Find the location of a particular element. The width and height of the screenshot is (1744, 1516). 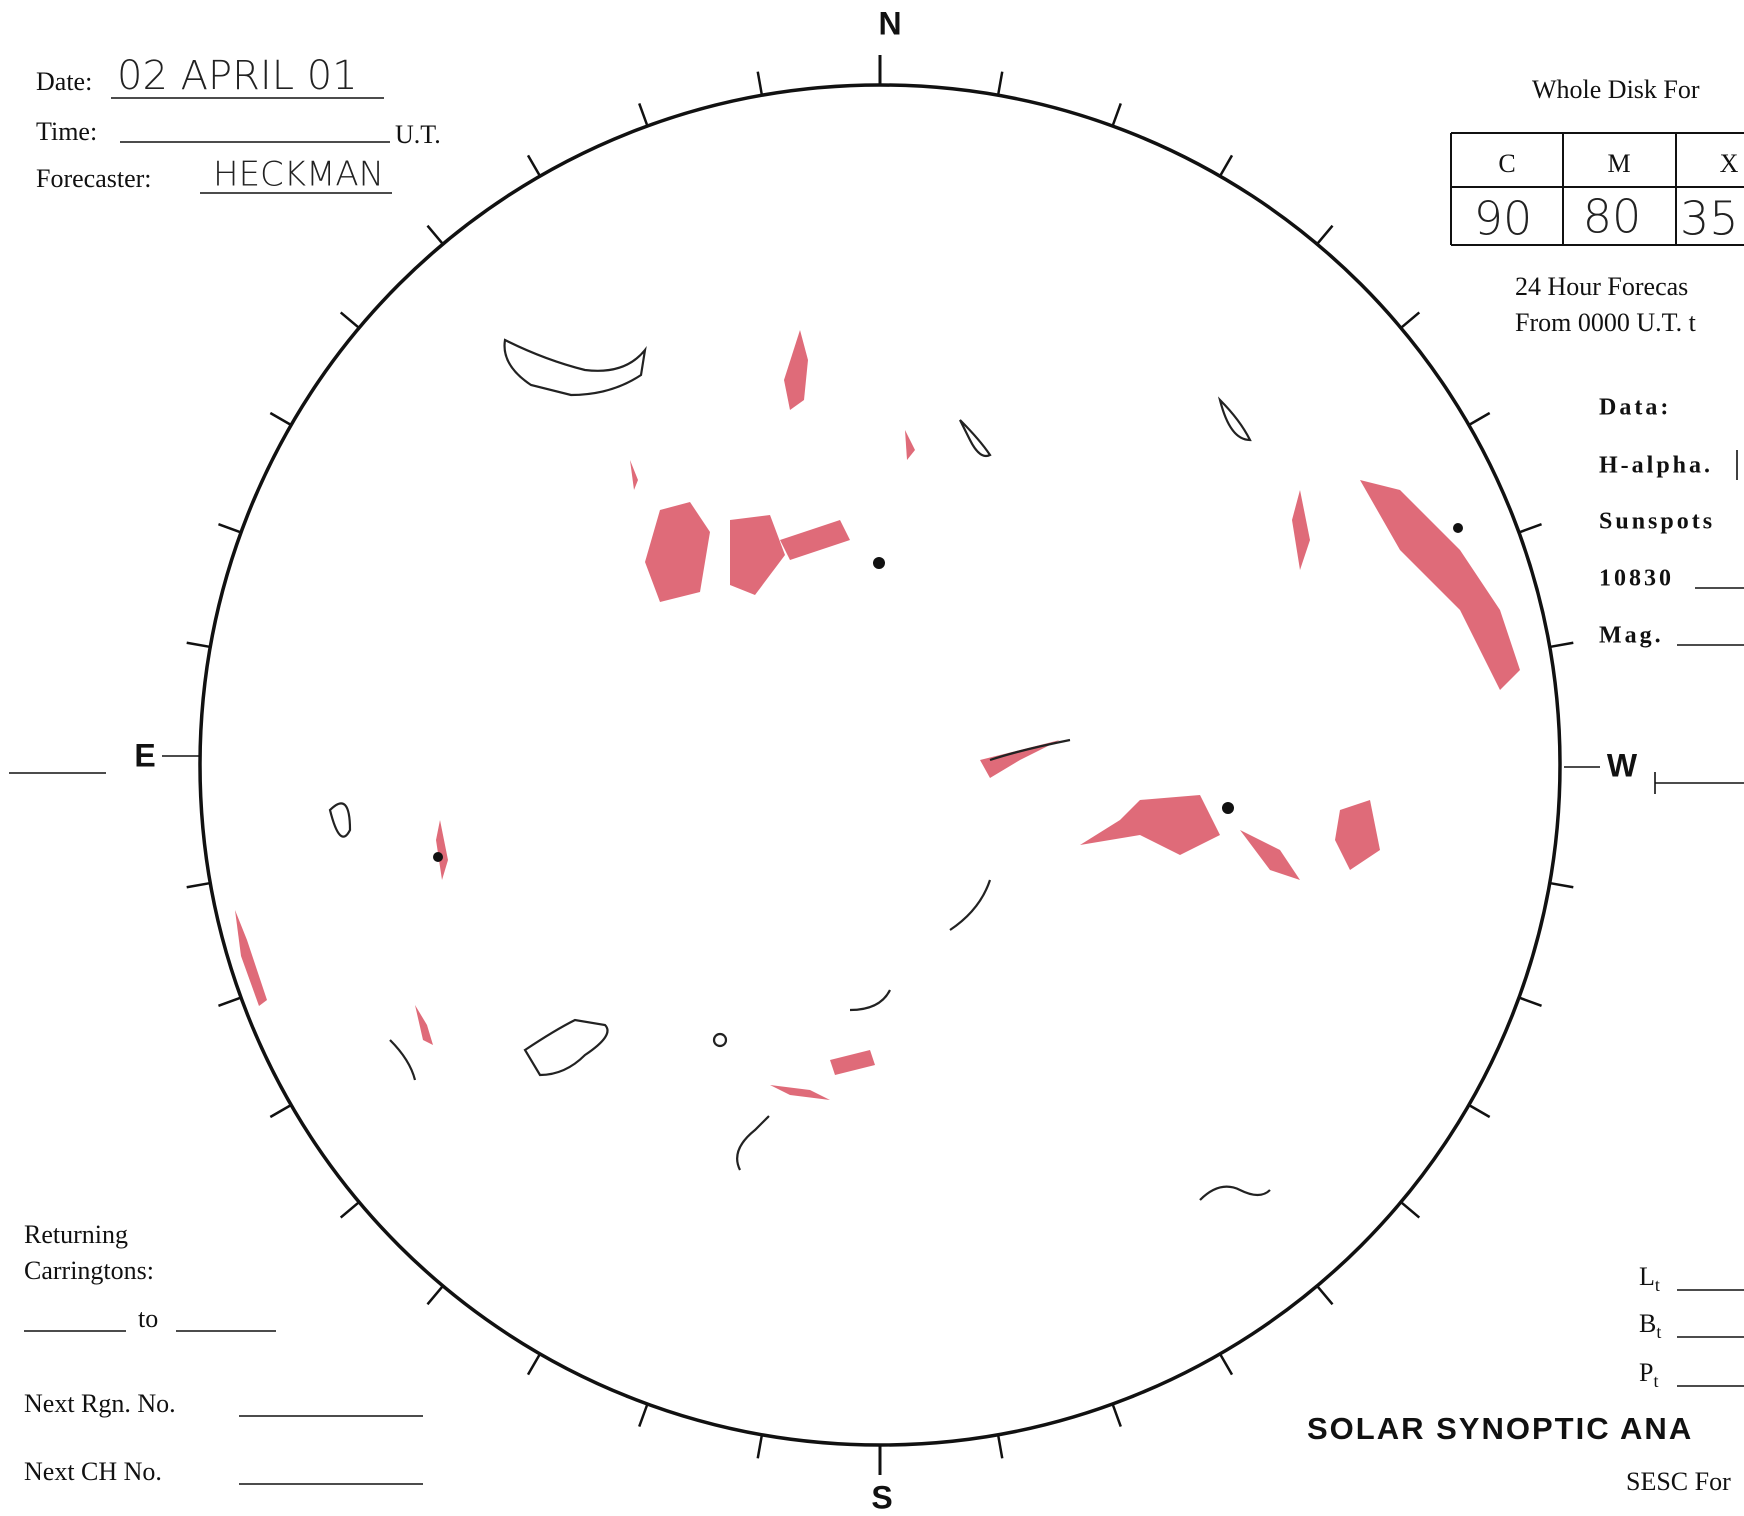

next-field-label: Next CH No. is located at coordinates (93, 1471).